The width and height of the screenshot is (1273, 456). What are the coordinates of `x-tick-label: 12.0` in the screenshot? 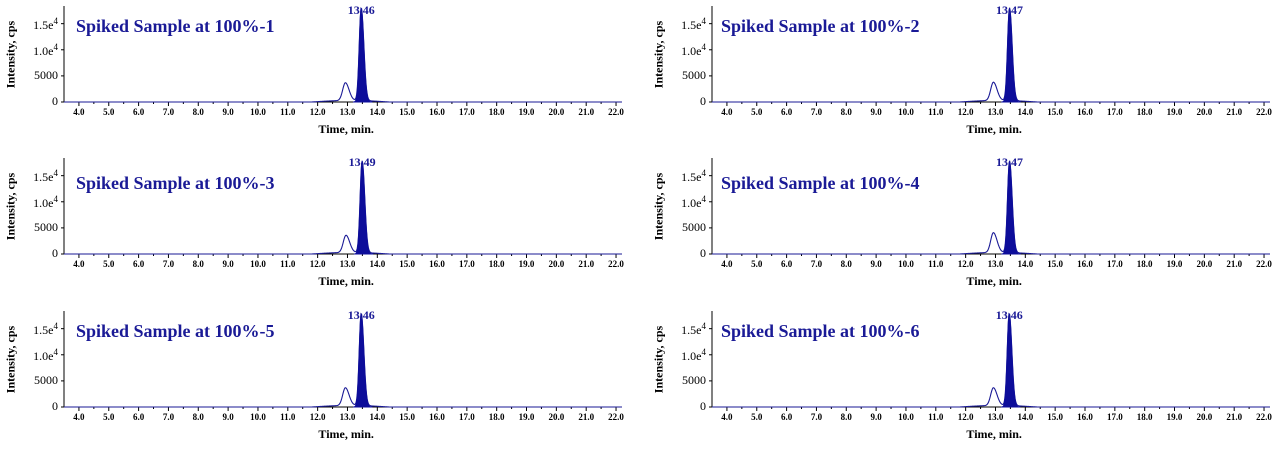 It's located at (317, 264).